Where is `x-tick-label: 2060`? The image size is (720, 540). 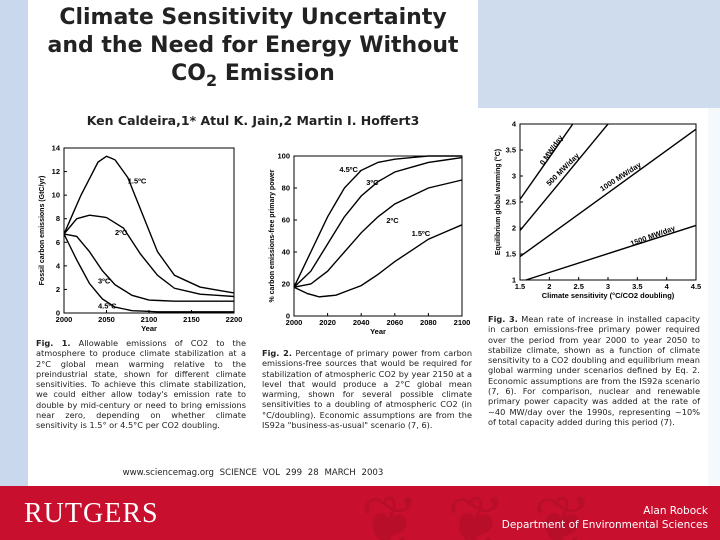
x-tick-label: 2060 is located at coordinates (394, 322).